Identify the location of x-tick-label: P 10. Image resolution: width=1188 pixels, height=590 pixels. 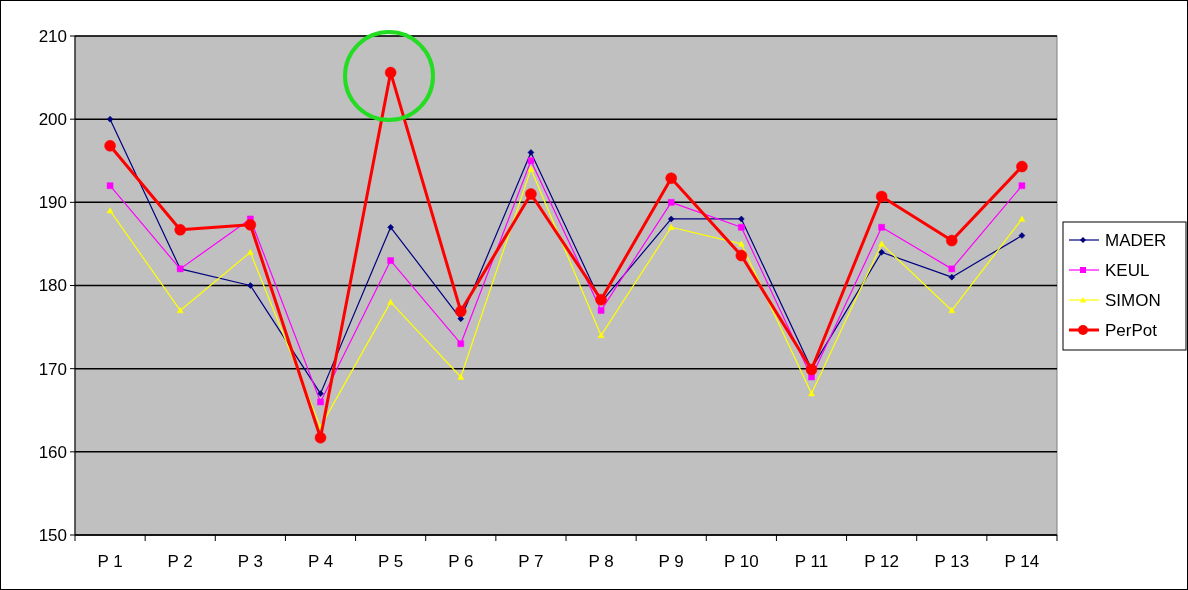
(741, 561).